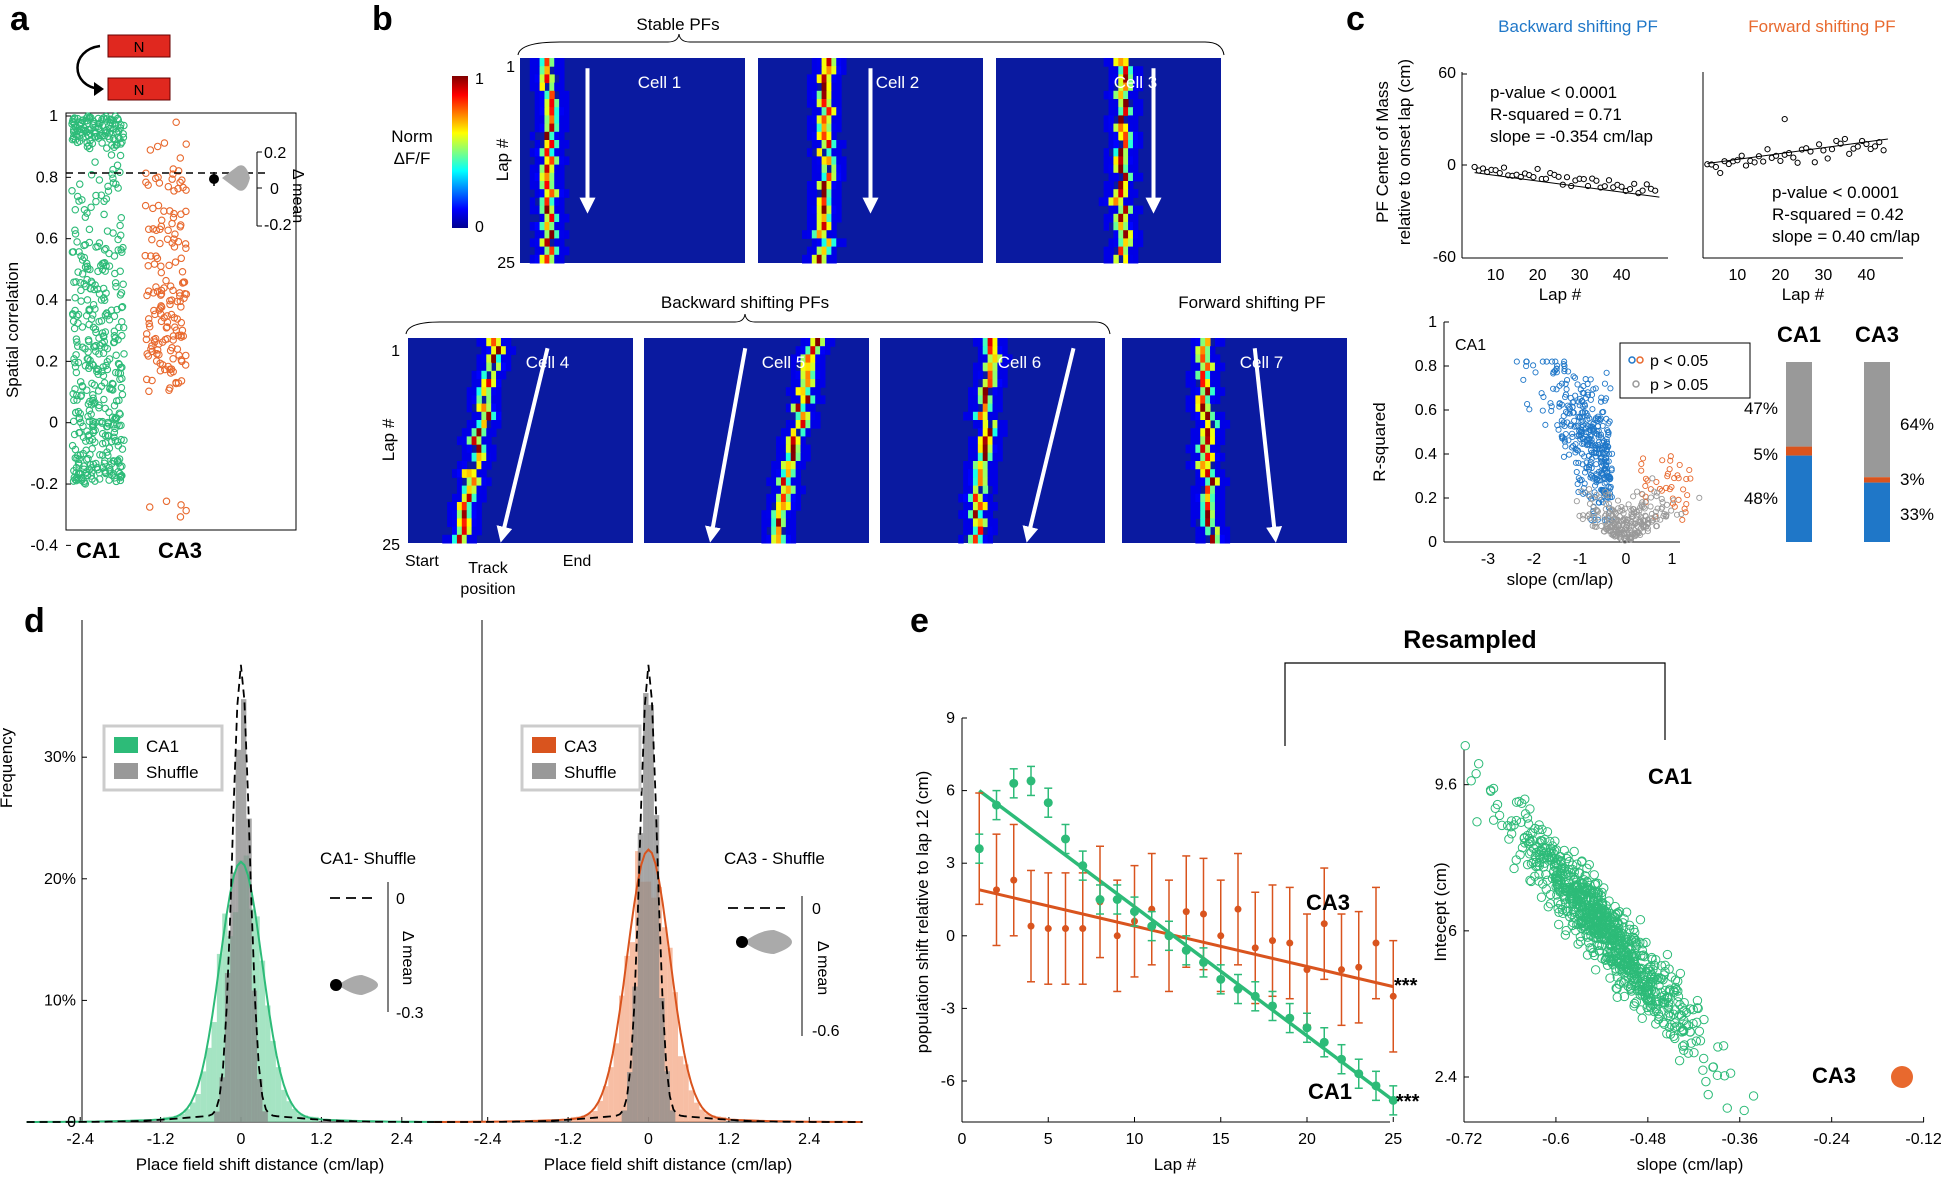 Image resolution: width=1947 pixels, height=1178 pixels. I want to click on b-stable-title: Stable PFs, so click(677, 24).